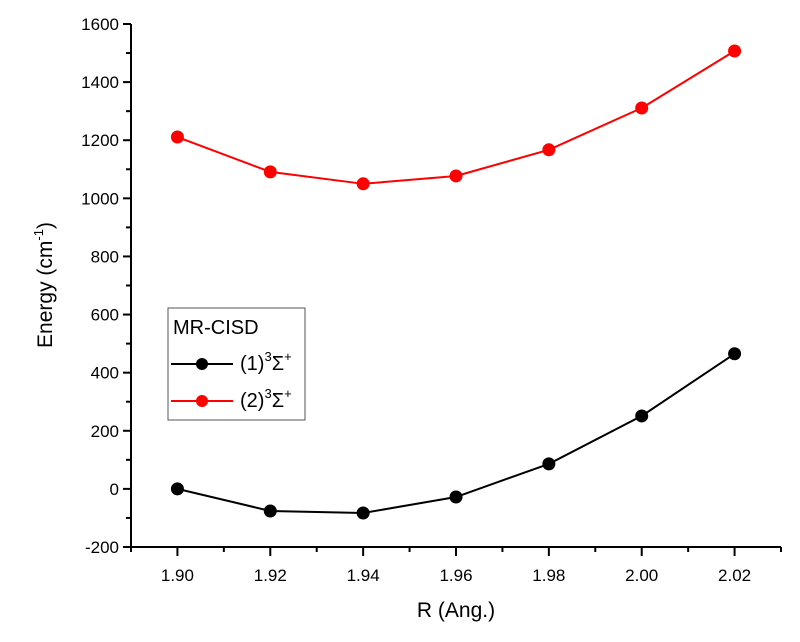 This screenshot has height=642, width=800. I want to click on y-axis-title-main: Energy (cm, so click(45, 294).